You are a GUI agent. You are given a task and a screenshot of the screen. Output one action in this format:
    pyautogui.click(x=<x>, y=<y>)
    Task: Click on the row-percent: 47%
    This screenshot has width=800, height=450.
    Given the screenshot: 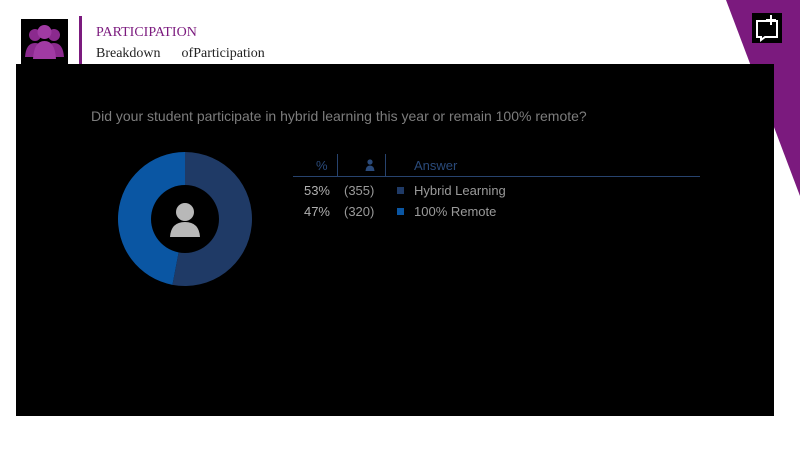 What is the action you would take?
    pyautogui.click(x=316, y=211)
    